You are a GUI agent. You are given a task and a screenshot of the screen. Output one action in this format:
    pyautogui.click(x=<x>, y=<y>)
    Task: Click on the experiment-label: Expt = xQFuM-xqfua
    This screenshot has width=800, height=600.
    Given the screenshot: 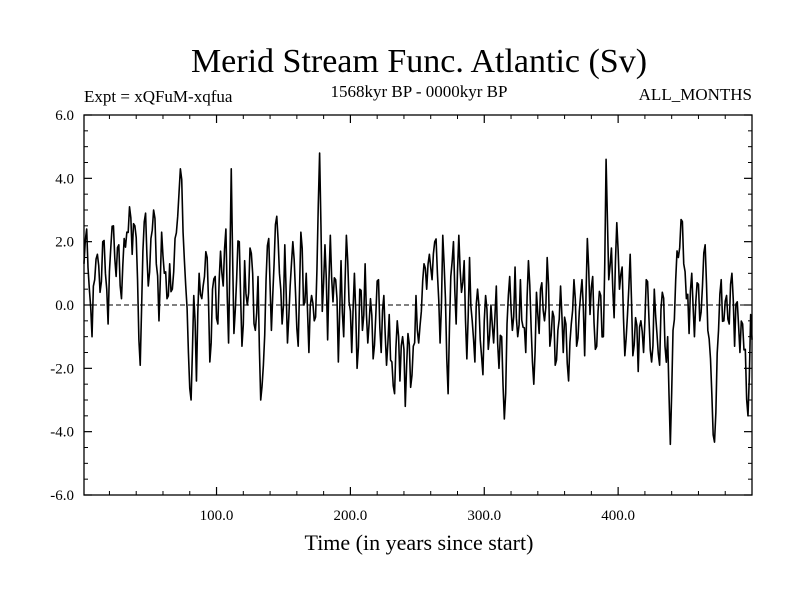 What is the action you would take?
    pyautogui.click(x=158, y=96)
    